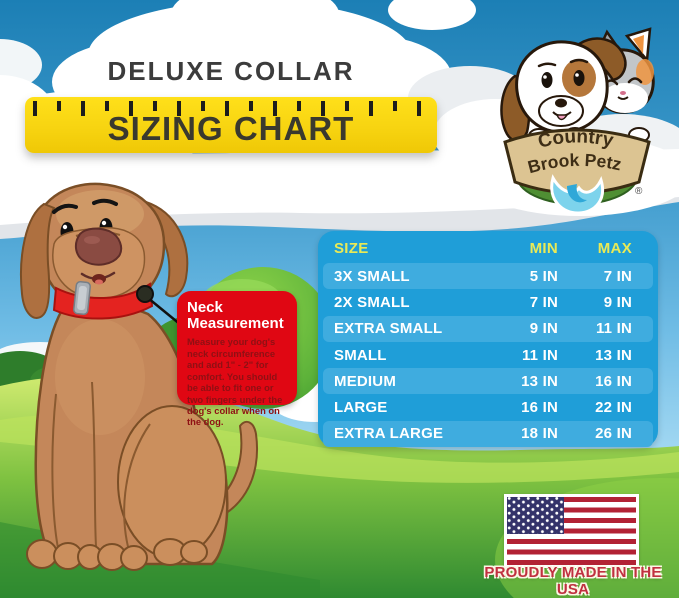  What do you see at coordinates (539, 355) in the screenshot?
I see `min-cell: 11 IN` at bounding box center [539, 355].